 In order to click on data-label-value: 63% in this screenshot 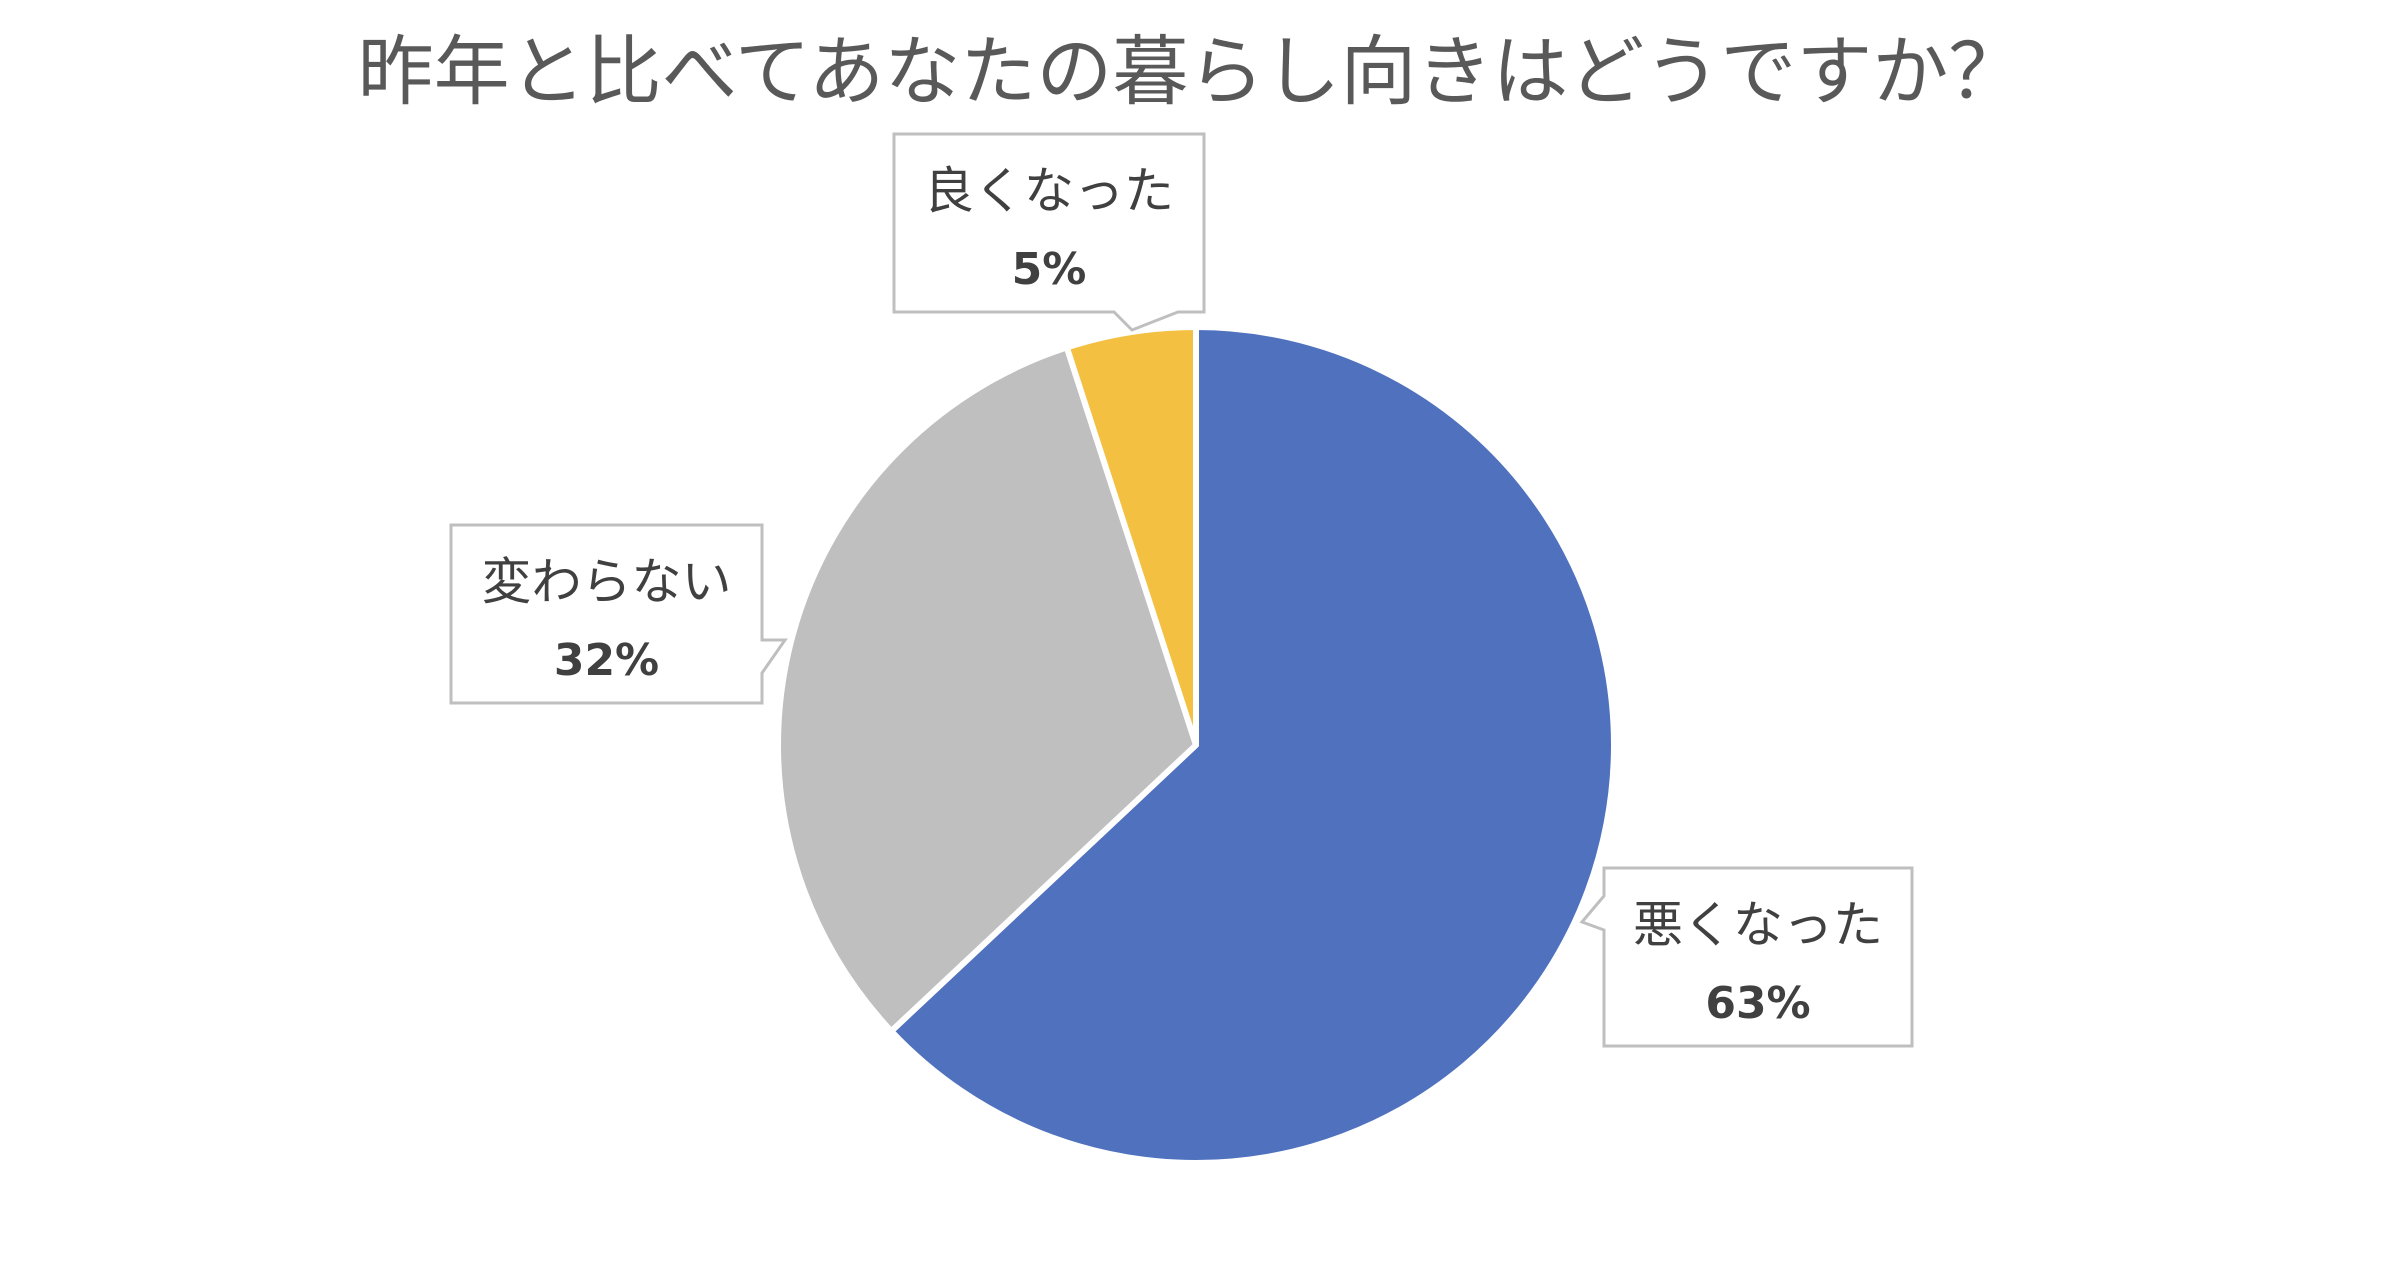, I will do `click(1757, 1003)`.